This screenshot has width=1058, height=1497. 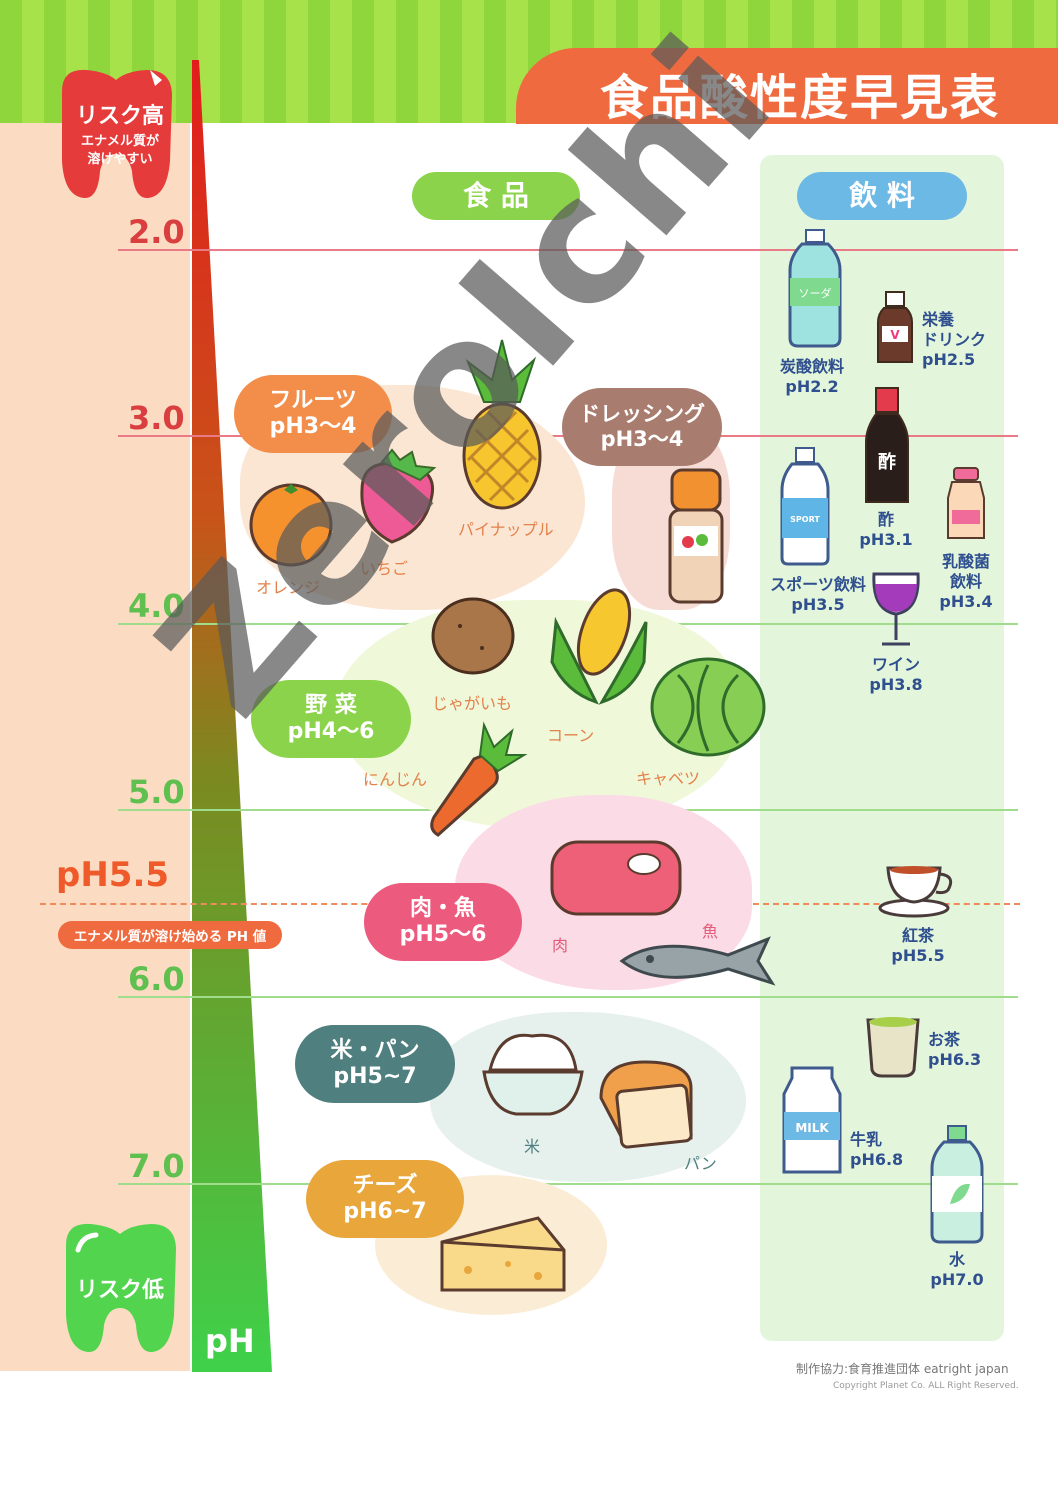 What do you see at coordinates (887, 462) in the screenshot?
I see `vinegar-bottle-text: 酢` at bounding box center [887, 462].